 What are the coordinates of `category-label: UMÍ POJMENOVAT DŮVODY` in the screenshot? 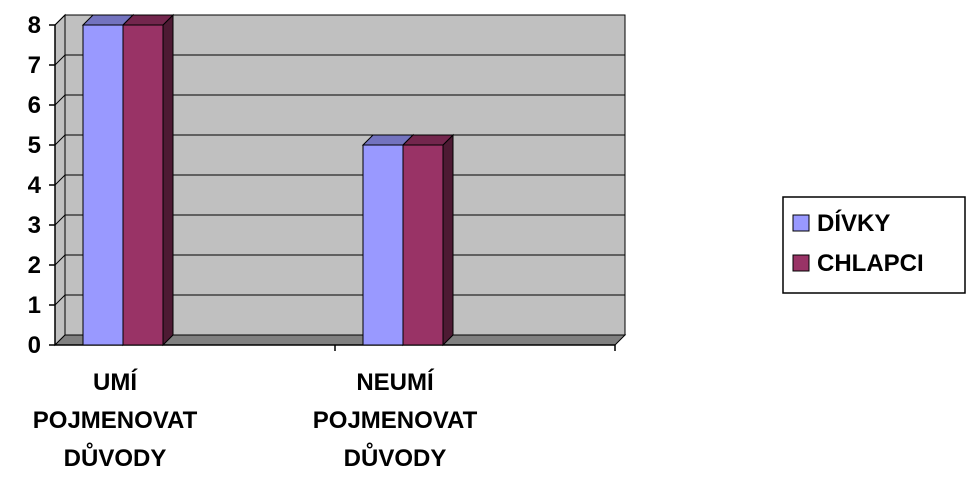 It's located at (115, 420).